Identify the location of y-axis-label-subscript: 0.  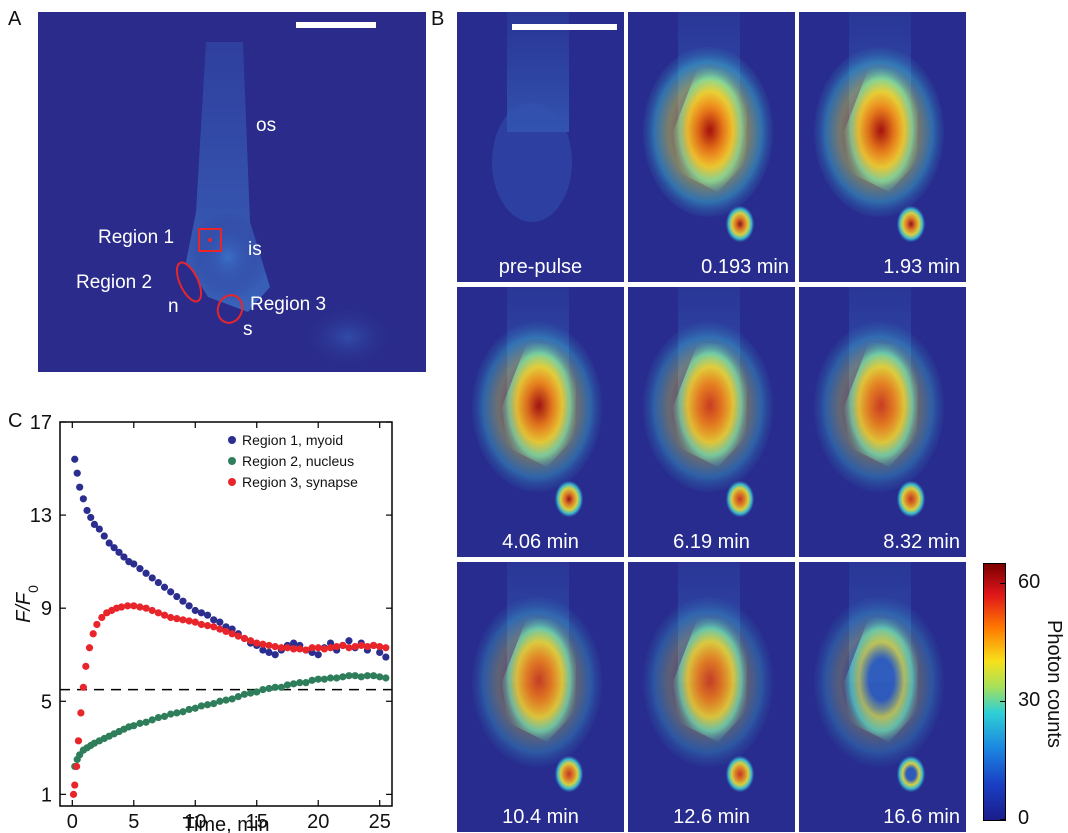
(33, 589).